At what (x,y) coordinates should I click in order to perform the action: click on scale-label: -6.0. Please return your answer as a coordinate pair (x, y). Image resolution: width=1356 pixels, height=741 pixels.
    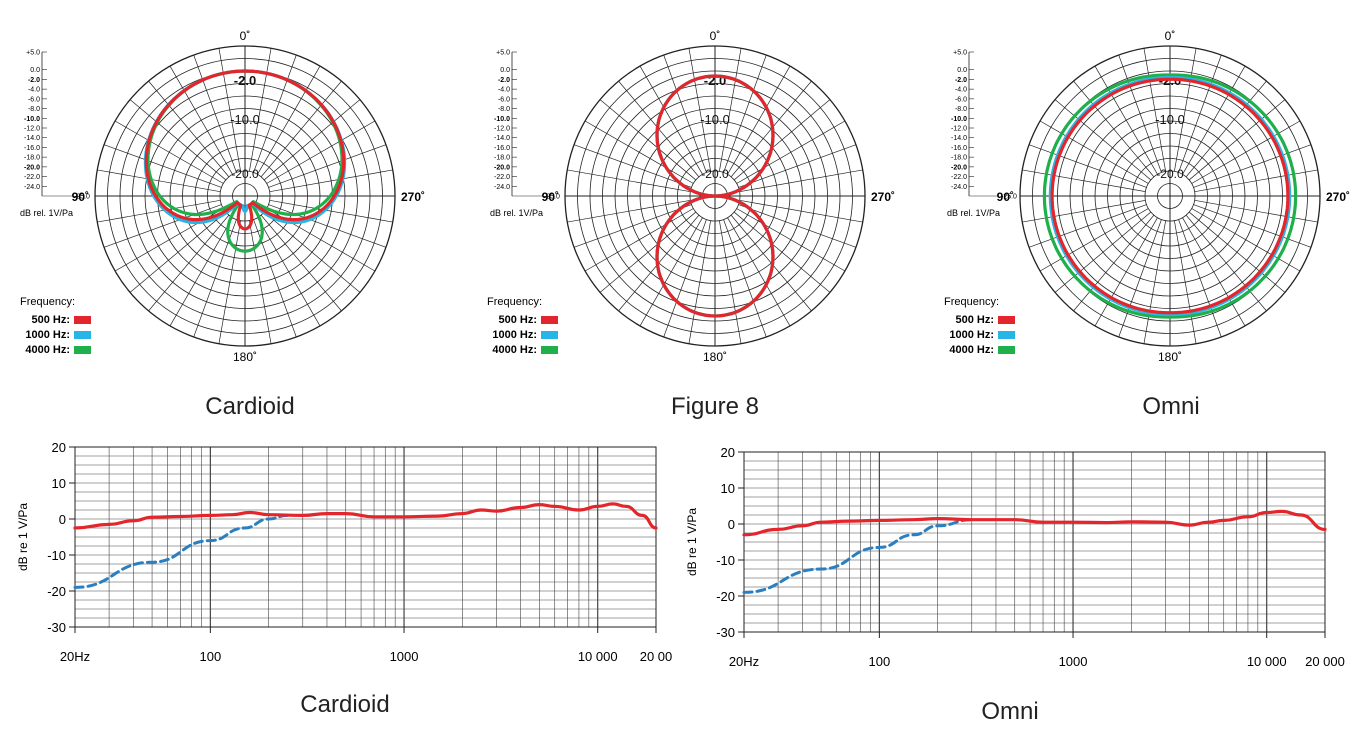
    Looking at the image, I should click on (504, 99).